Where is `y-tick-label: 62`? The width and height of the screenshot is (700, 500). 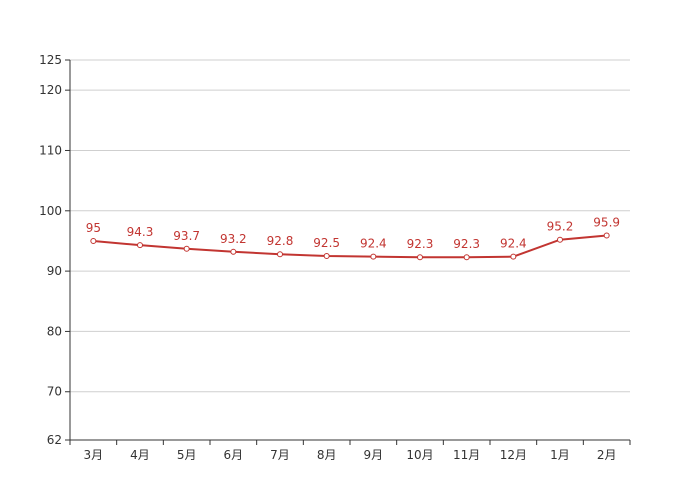
y-tick-label: 62 is located at coordinates (54, 440).